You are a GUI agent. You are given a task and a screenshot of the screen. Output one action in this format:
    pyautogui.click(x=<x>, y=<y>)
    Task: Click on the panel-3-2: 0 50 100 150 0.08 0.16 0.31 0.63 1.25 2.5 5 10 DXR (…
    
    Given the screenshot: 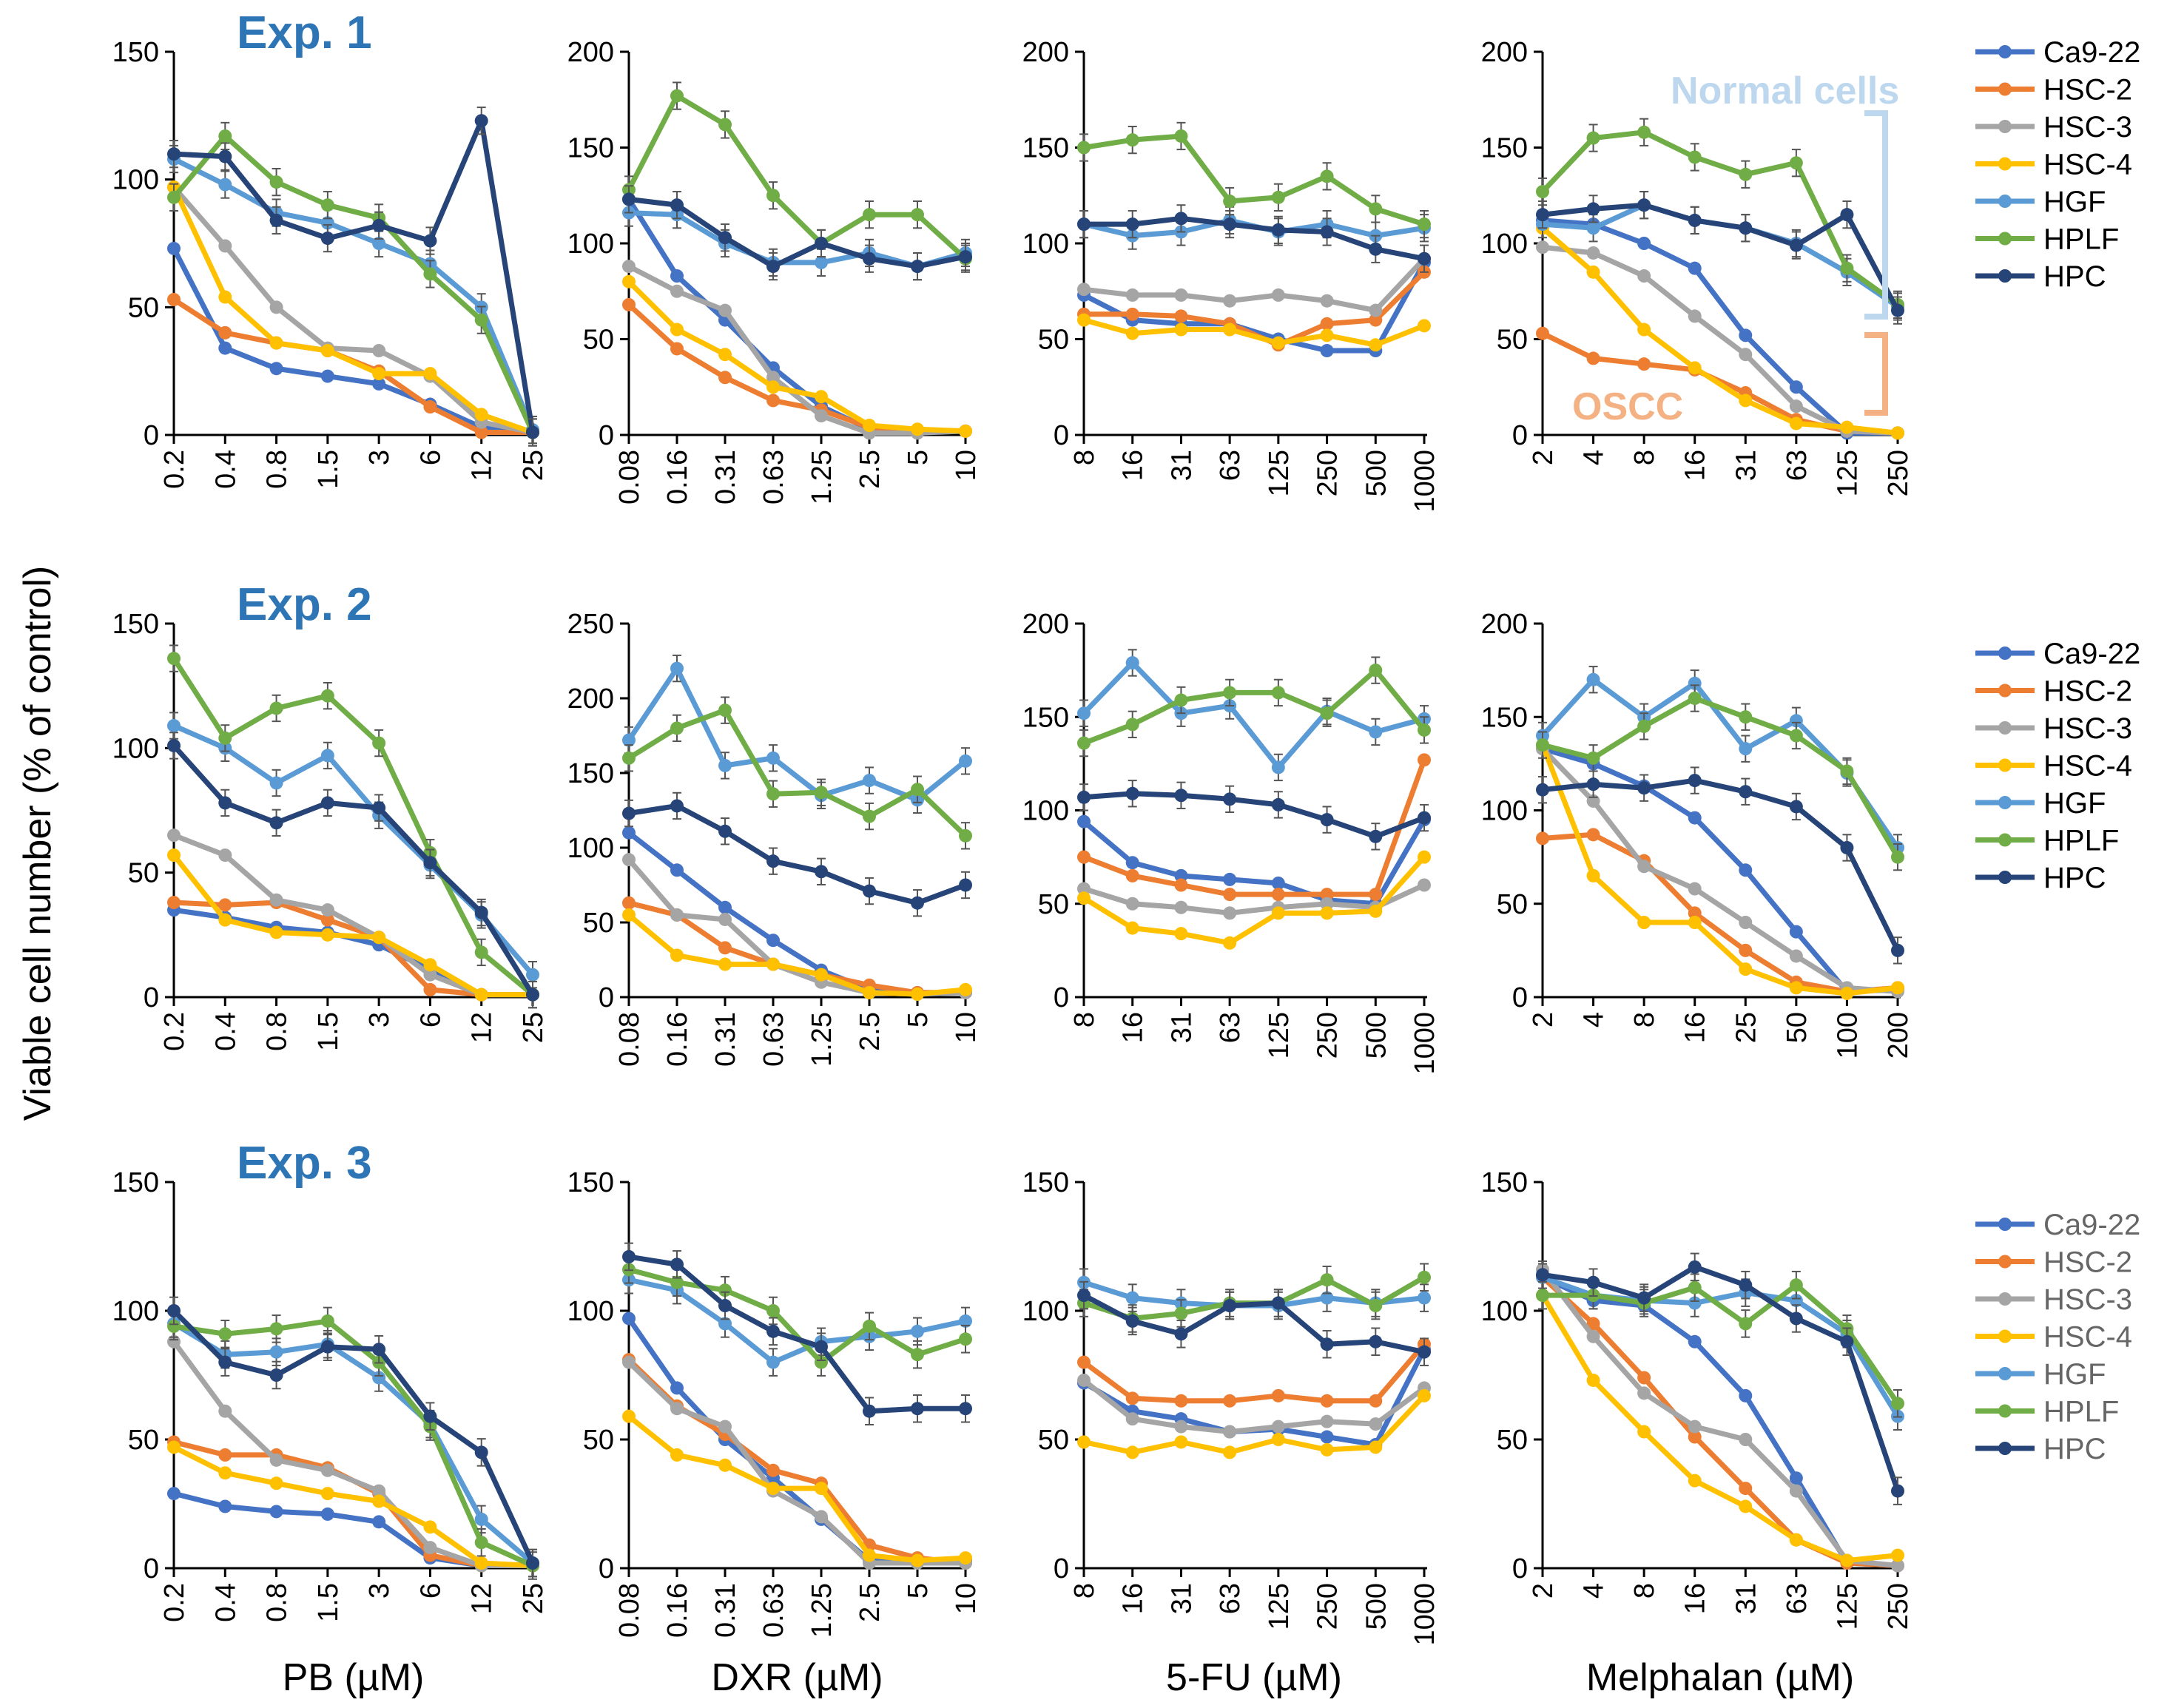 What is the action you would take?
    pyautogui.click(x=774, y=1433)
    